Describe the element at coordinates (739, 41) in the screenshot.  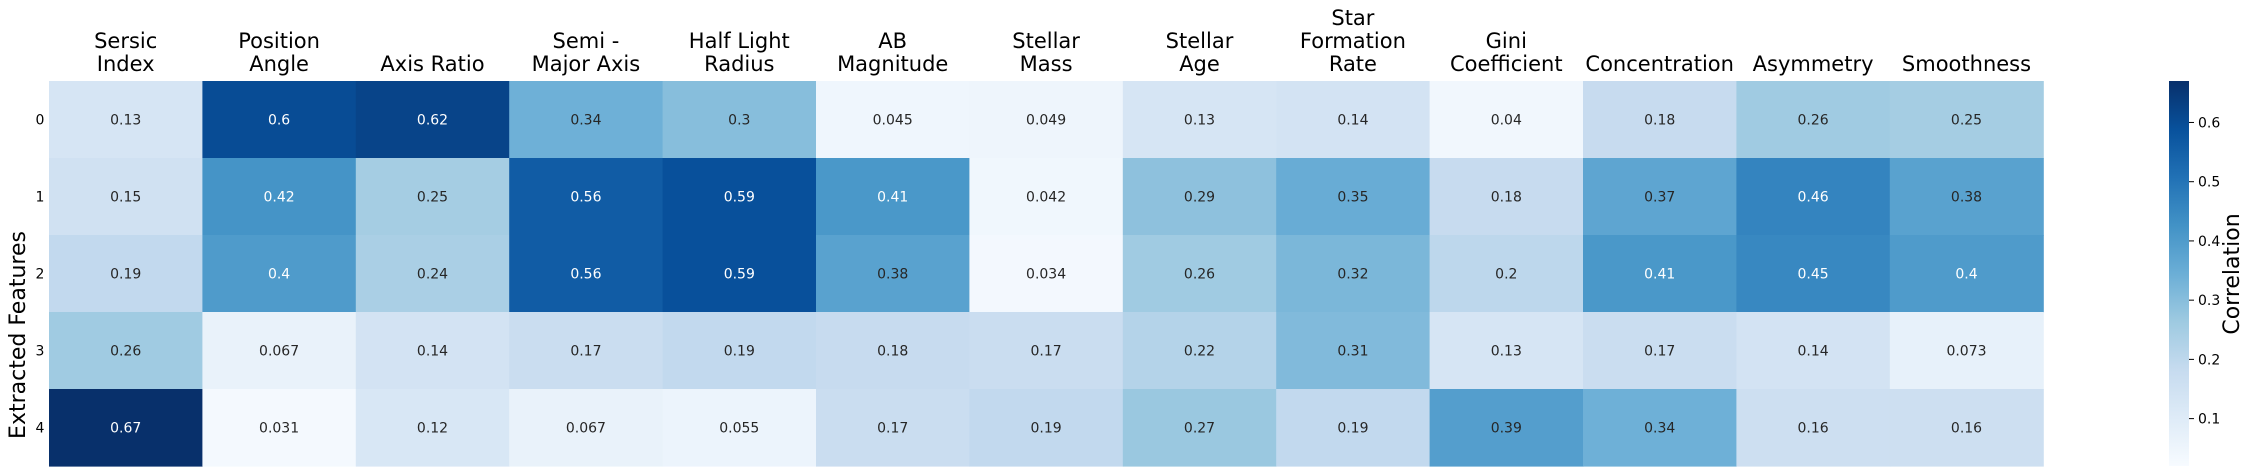
I see `column-label: Half Light` at that location.